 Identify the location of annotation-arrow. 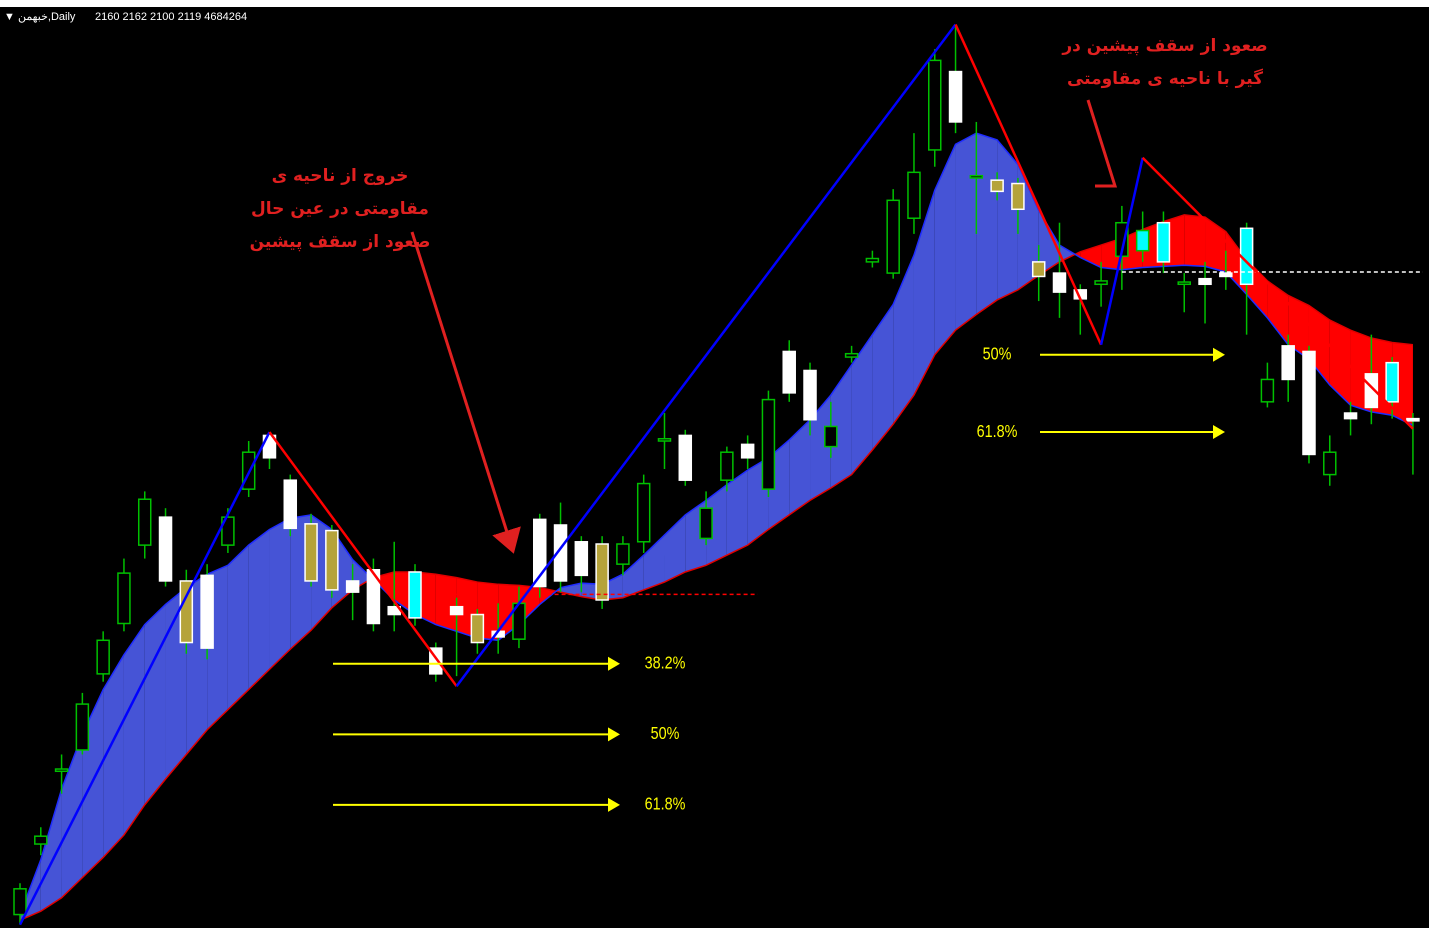
(1102, 143).